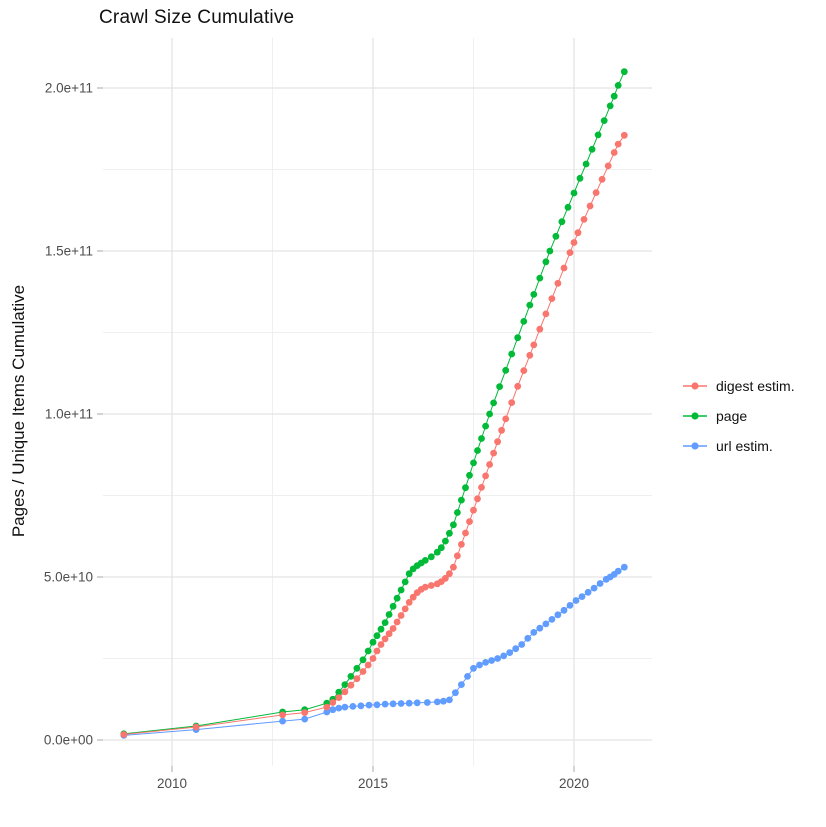 The image size is (826, 827). I want to click on x-axis-tick-label: 2015, so click(373, 783).